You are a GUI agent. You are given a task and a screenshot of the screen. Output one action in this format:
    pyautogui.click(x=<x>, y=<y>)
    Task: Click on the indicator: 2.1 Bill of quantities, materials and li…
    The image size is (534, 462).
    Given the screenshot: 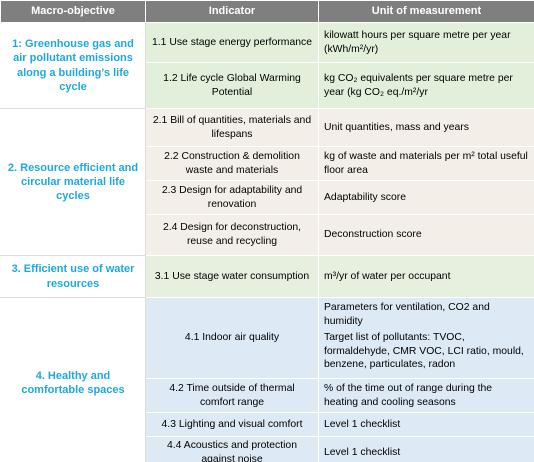 What is the action you would take?
    pyautogui.click(x=232, y=127)
    